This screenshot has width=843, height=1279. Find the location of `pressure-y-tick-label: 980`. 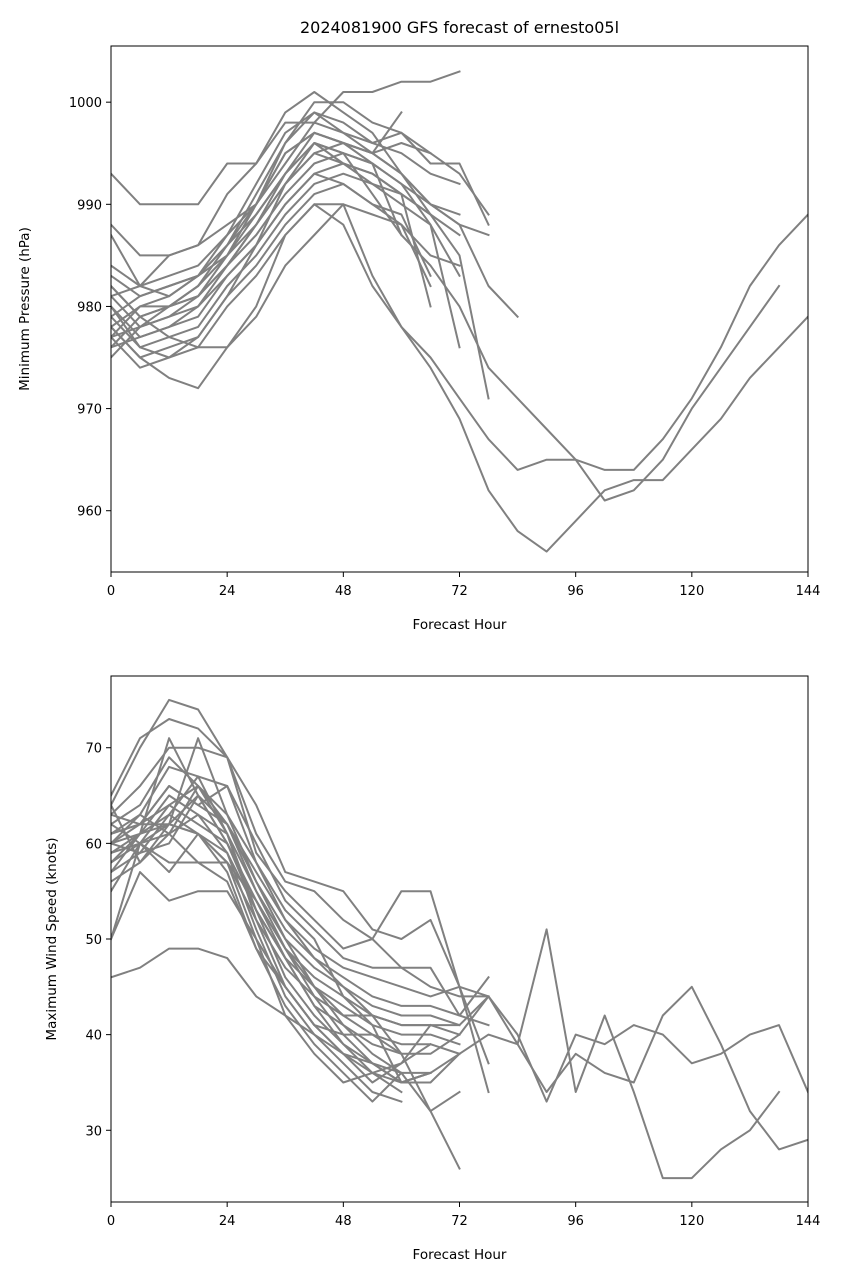

pressure-y-tick-label: 980 is located at coordinates (89, 307).